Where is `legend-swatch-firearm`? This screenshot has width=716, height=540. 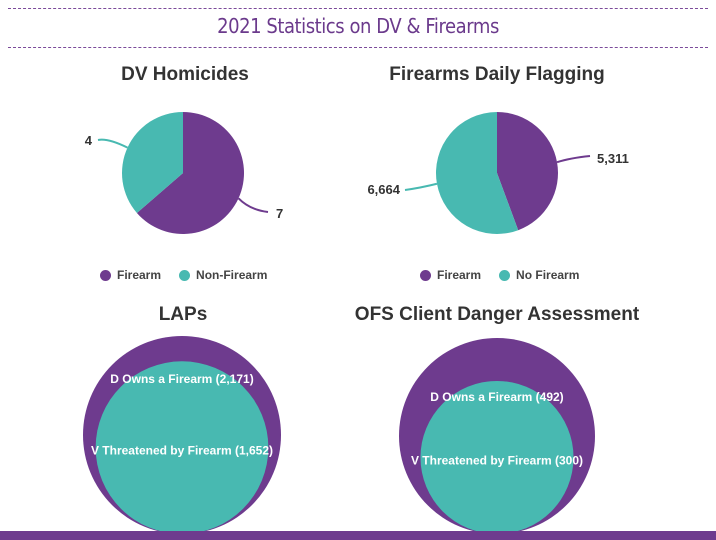 legend-swatch-firearm is located at coordinates (105, 275).